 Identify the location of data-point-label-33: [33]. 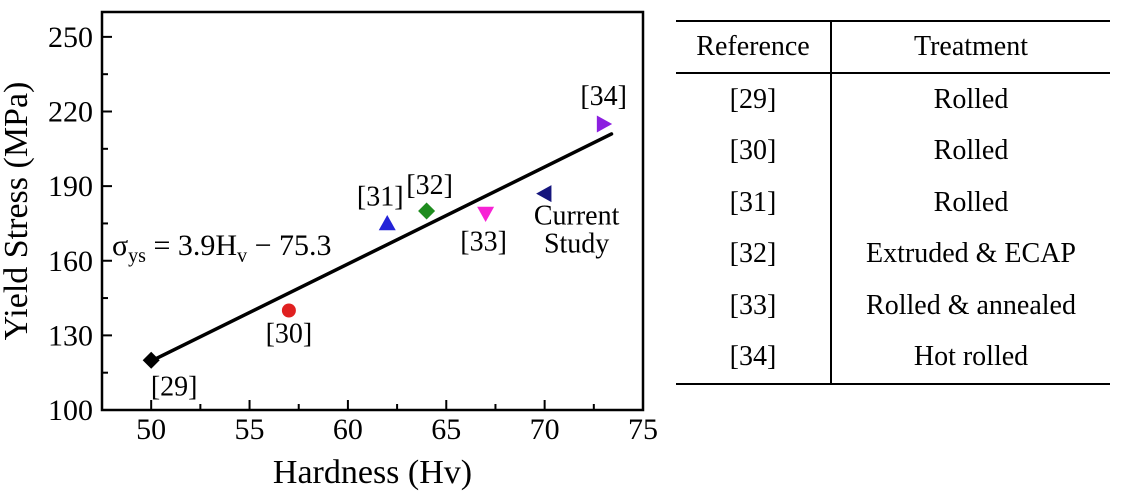
(483, 241).